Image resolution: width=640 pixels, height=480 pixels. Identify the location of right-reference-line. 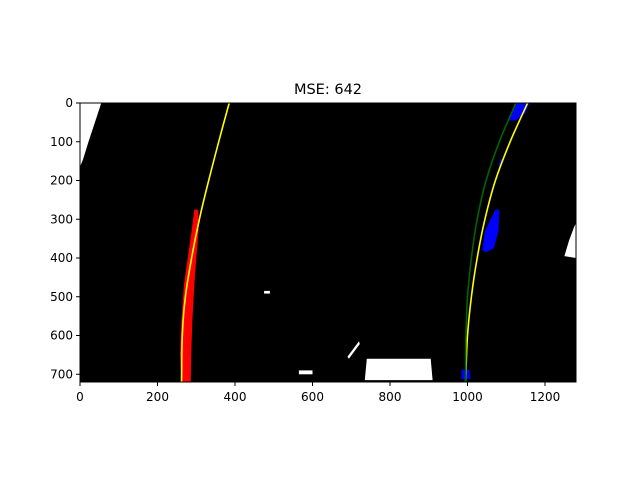
(490, 242).